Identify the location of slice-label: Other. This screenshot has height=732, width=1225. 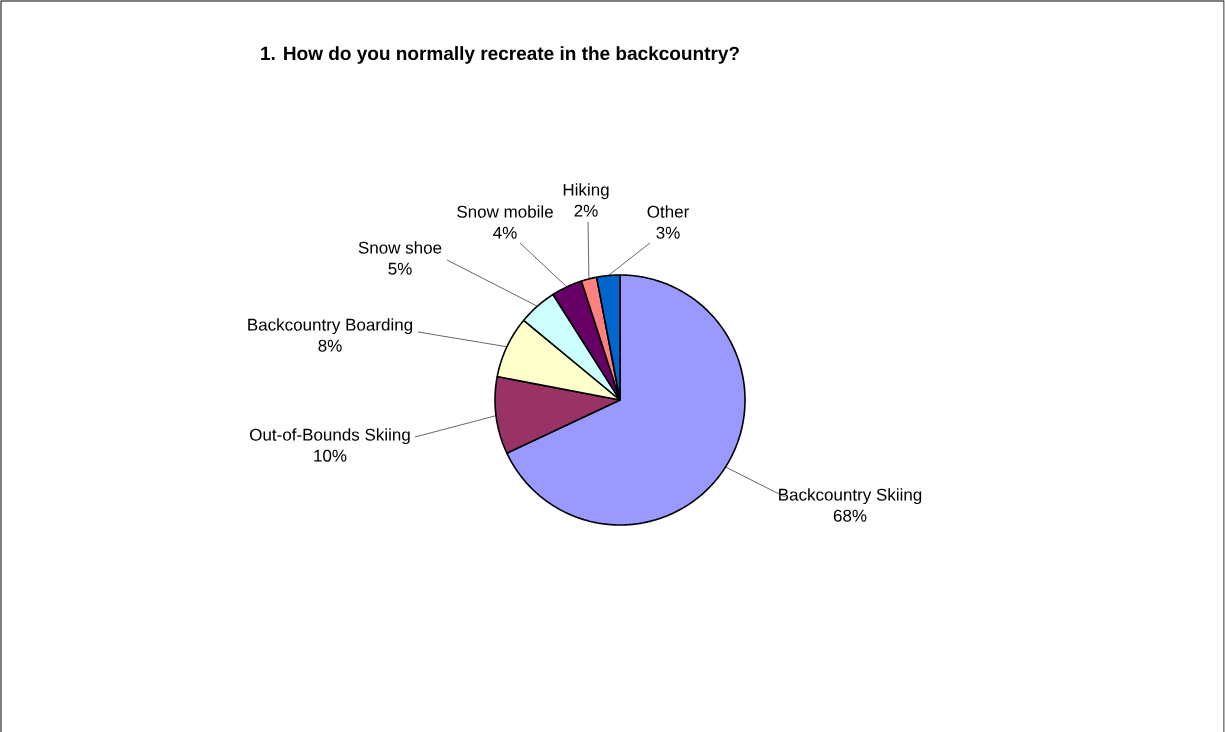
(668, 211).